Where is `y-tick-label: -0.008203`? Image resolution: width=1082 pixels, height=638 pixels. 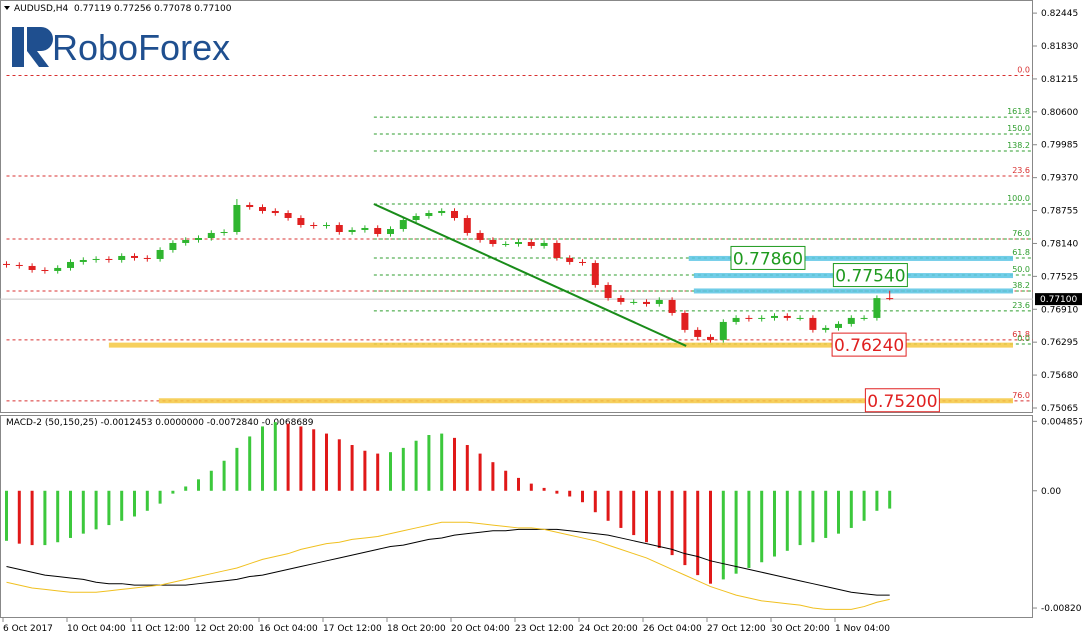
y-tick-label: -0.008203 is located at coordinates (1061, 609).